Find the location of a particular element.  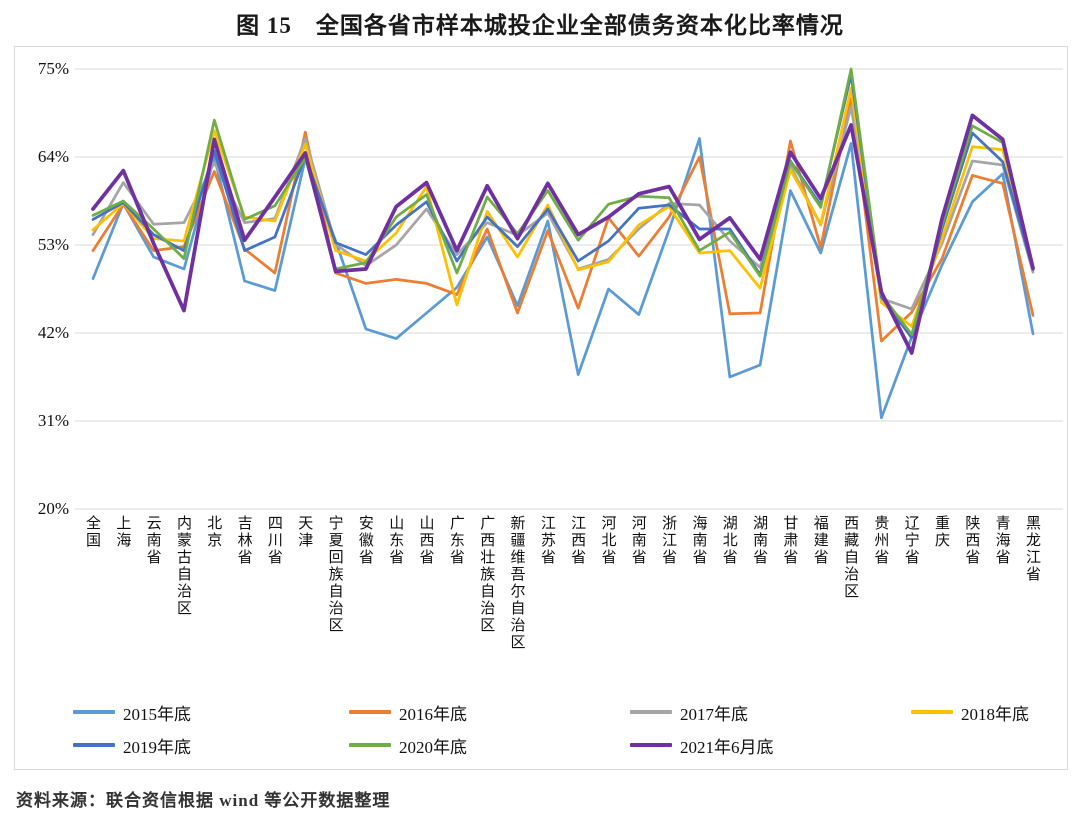

x-axis-label: 云南省 is located at coordinates (152, 540).